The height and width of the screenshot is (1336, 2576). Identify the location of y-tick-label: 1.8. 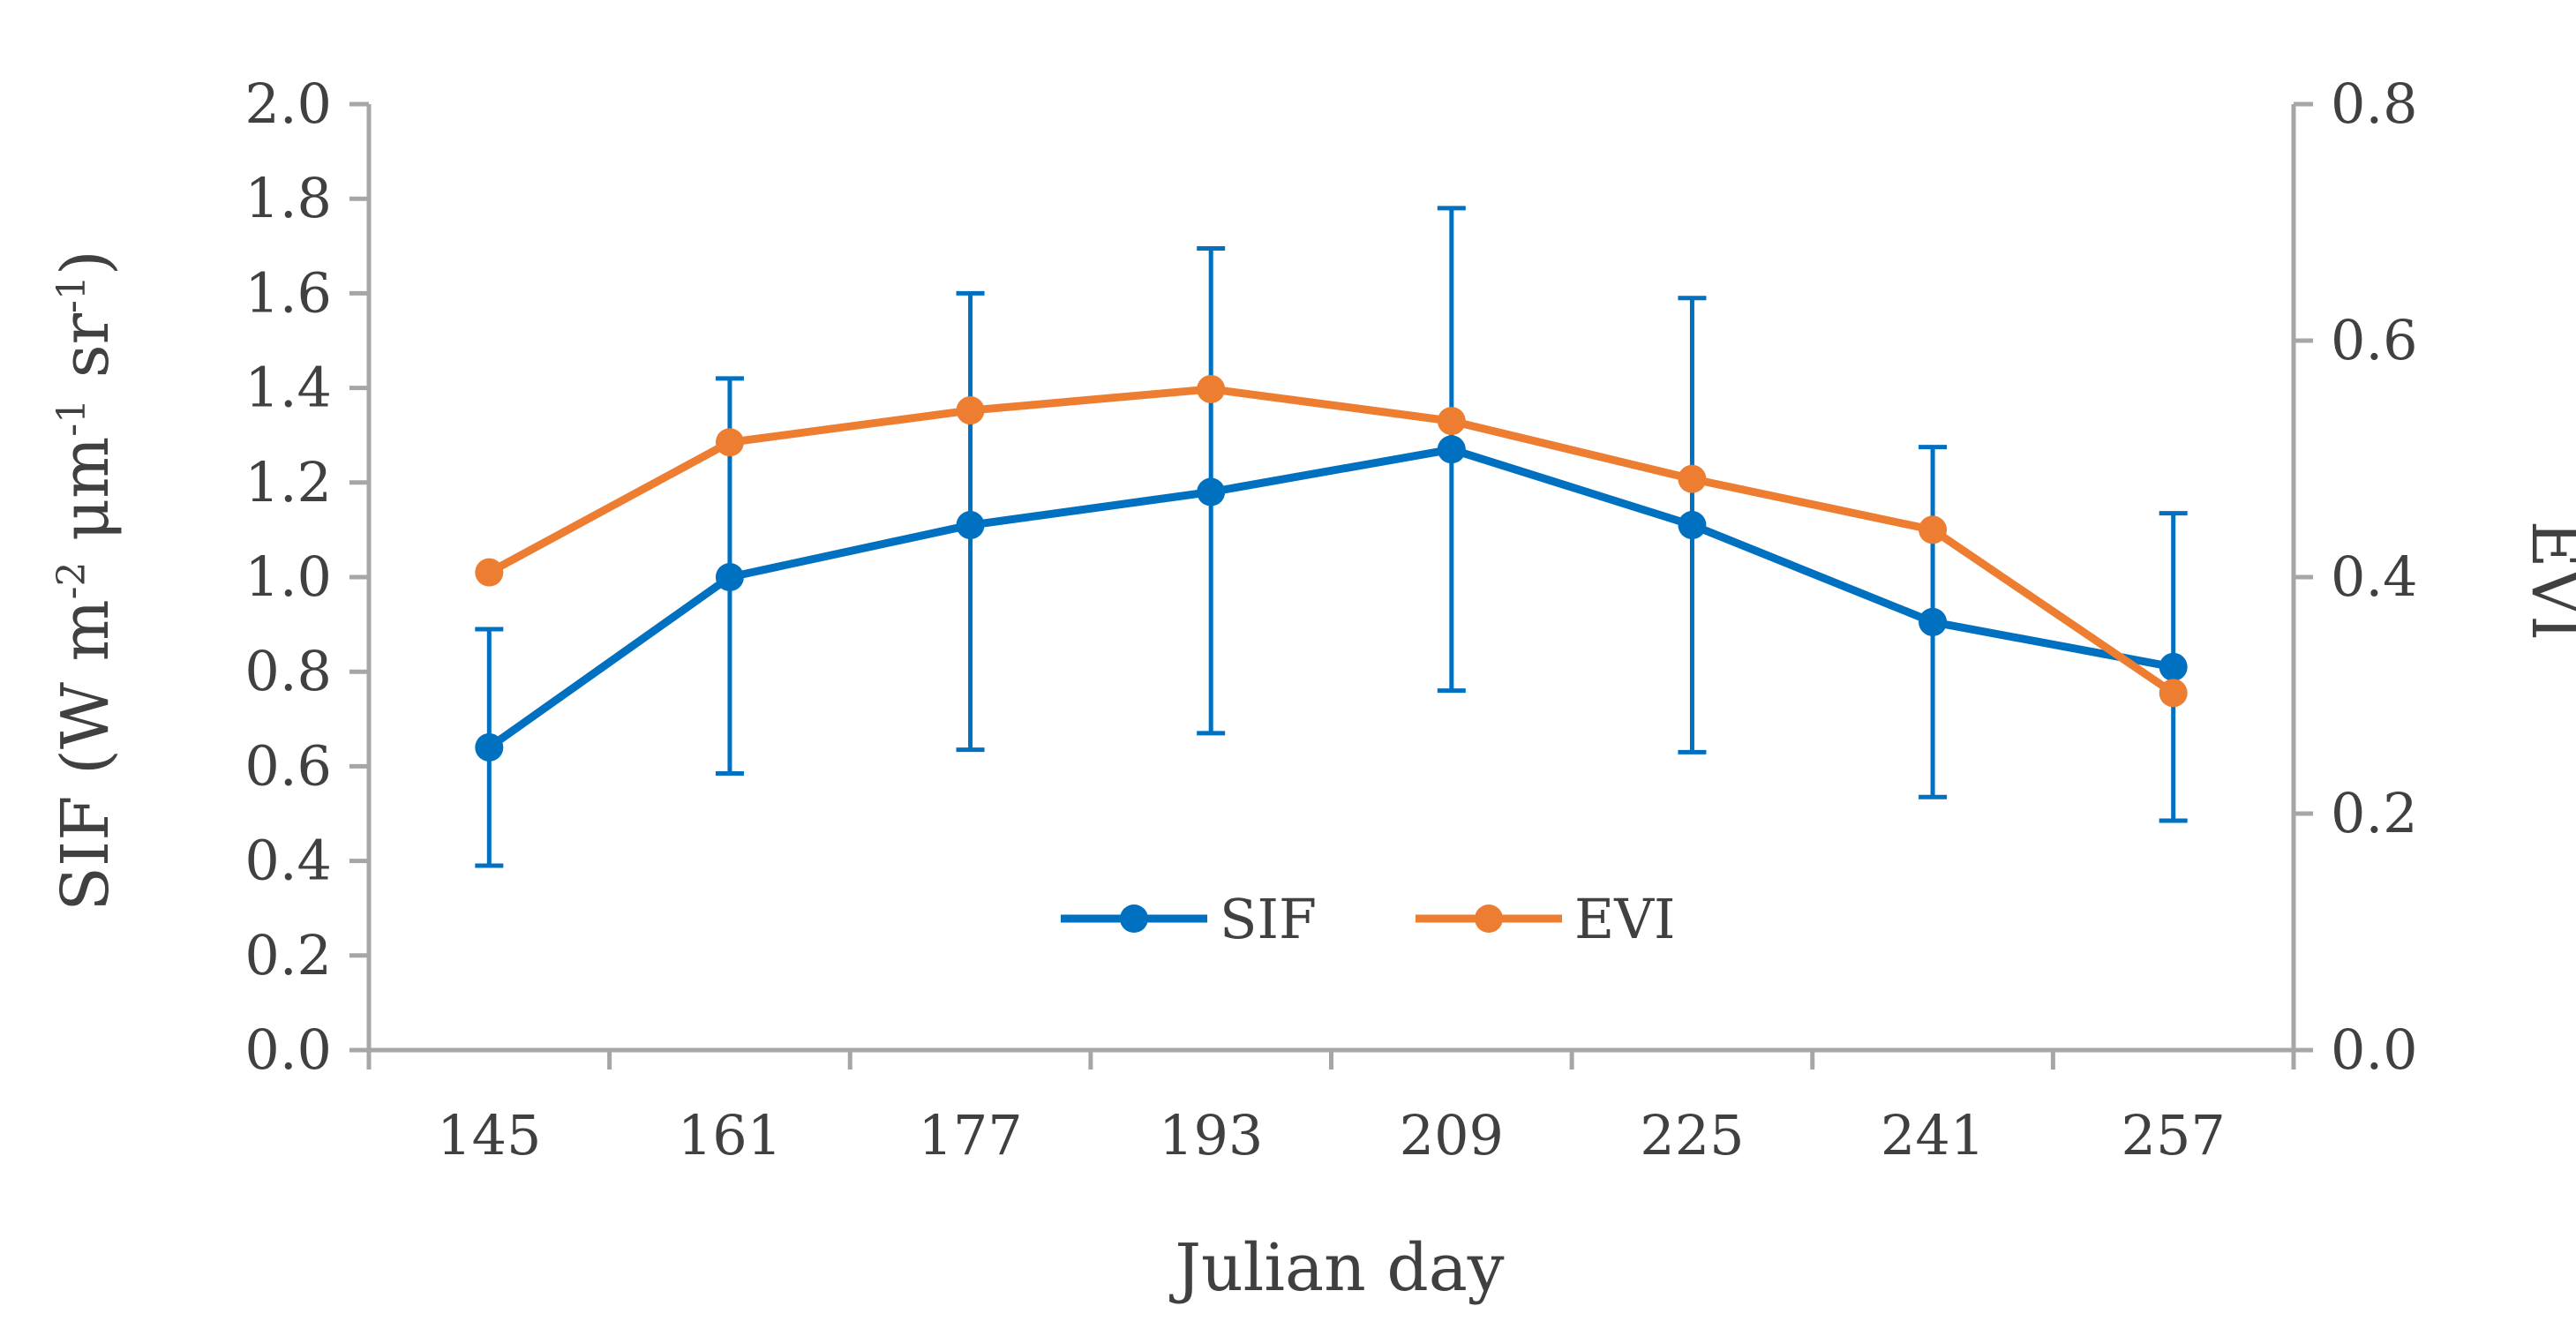
(288, 198).